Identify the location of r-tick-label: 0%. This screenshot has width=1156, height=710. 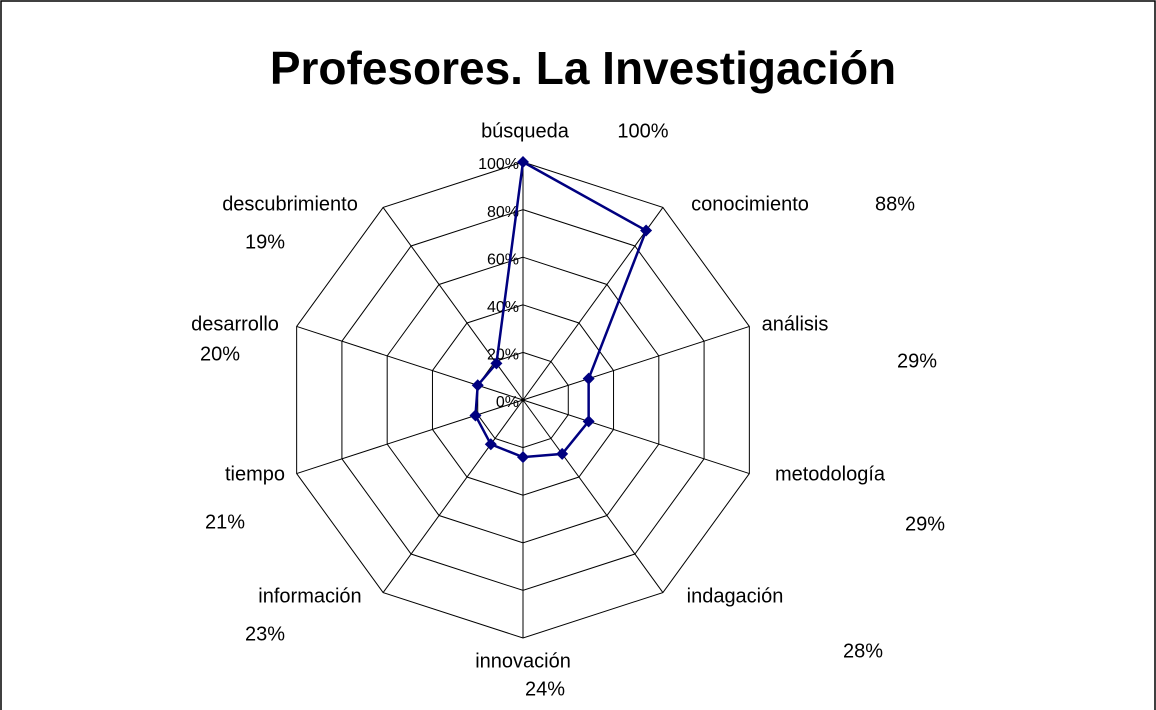
(507, 402).